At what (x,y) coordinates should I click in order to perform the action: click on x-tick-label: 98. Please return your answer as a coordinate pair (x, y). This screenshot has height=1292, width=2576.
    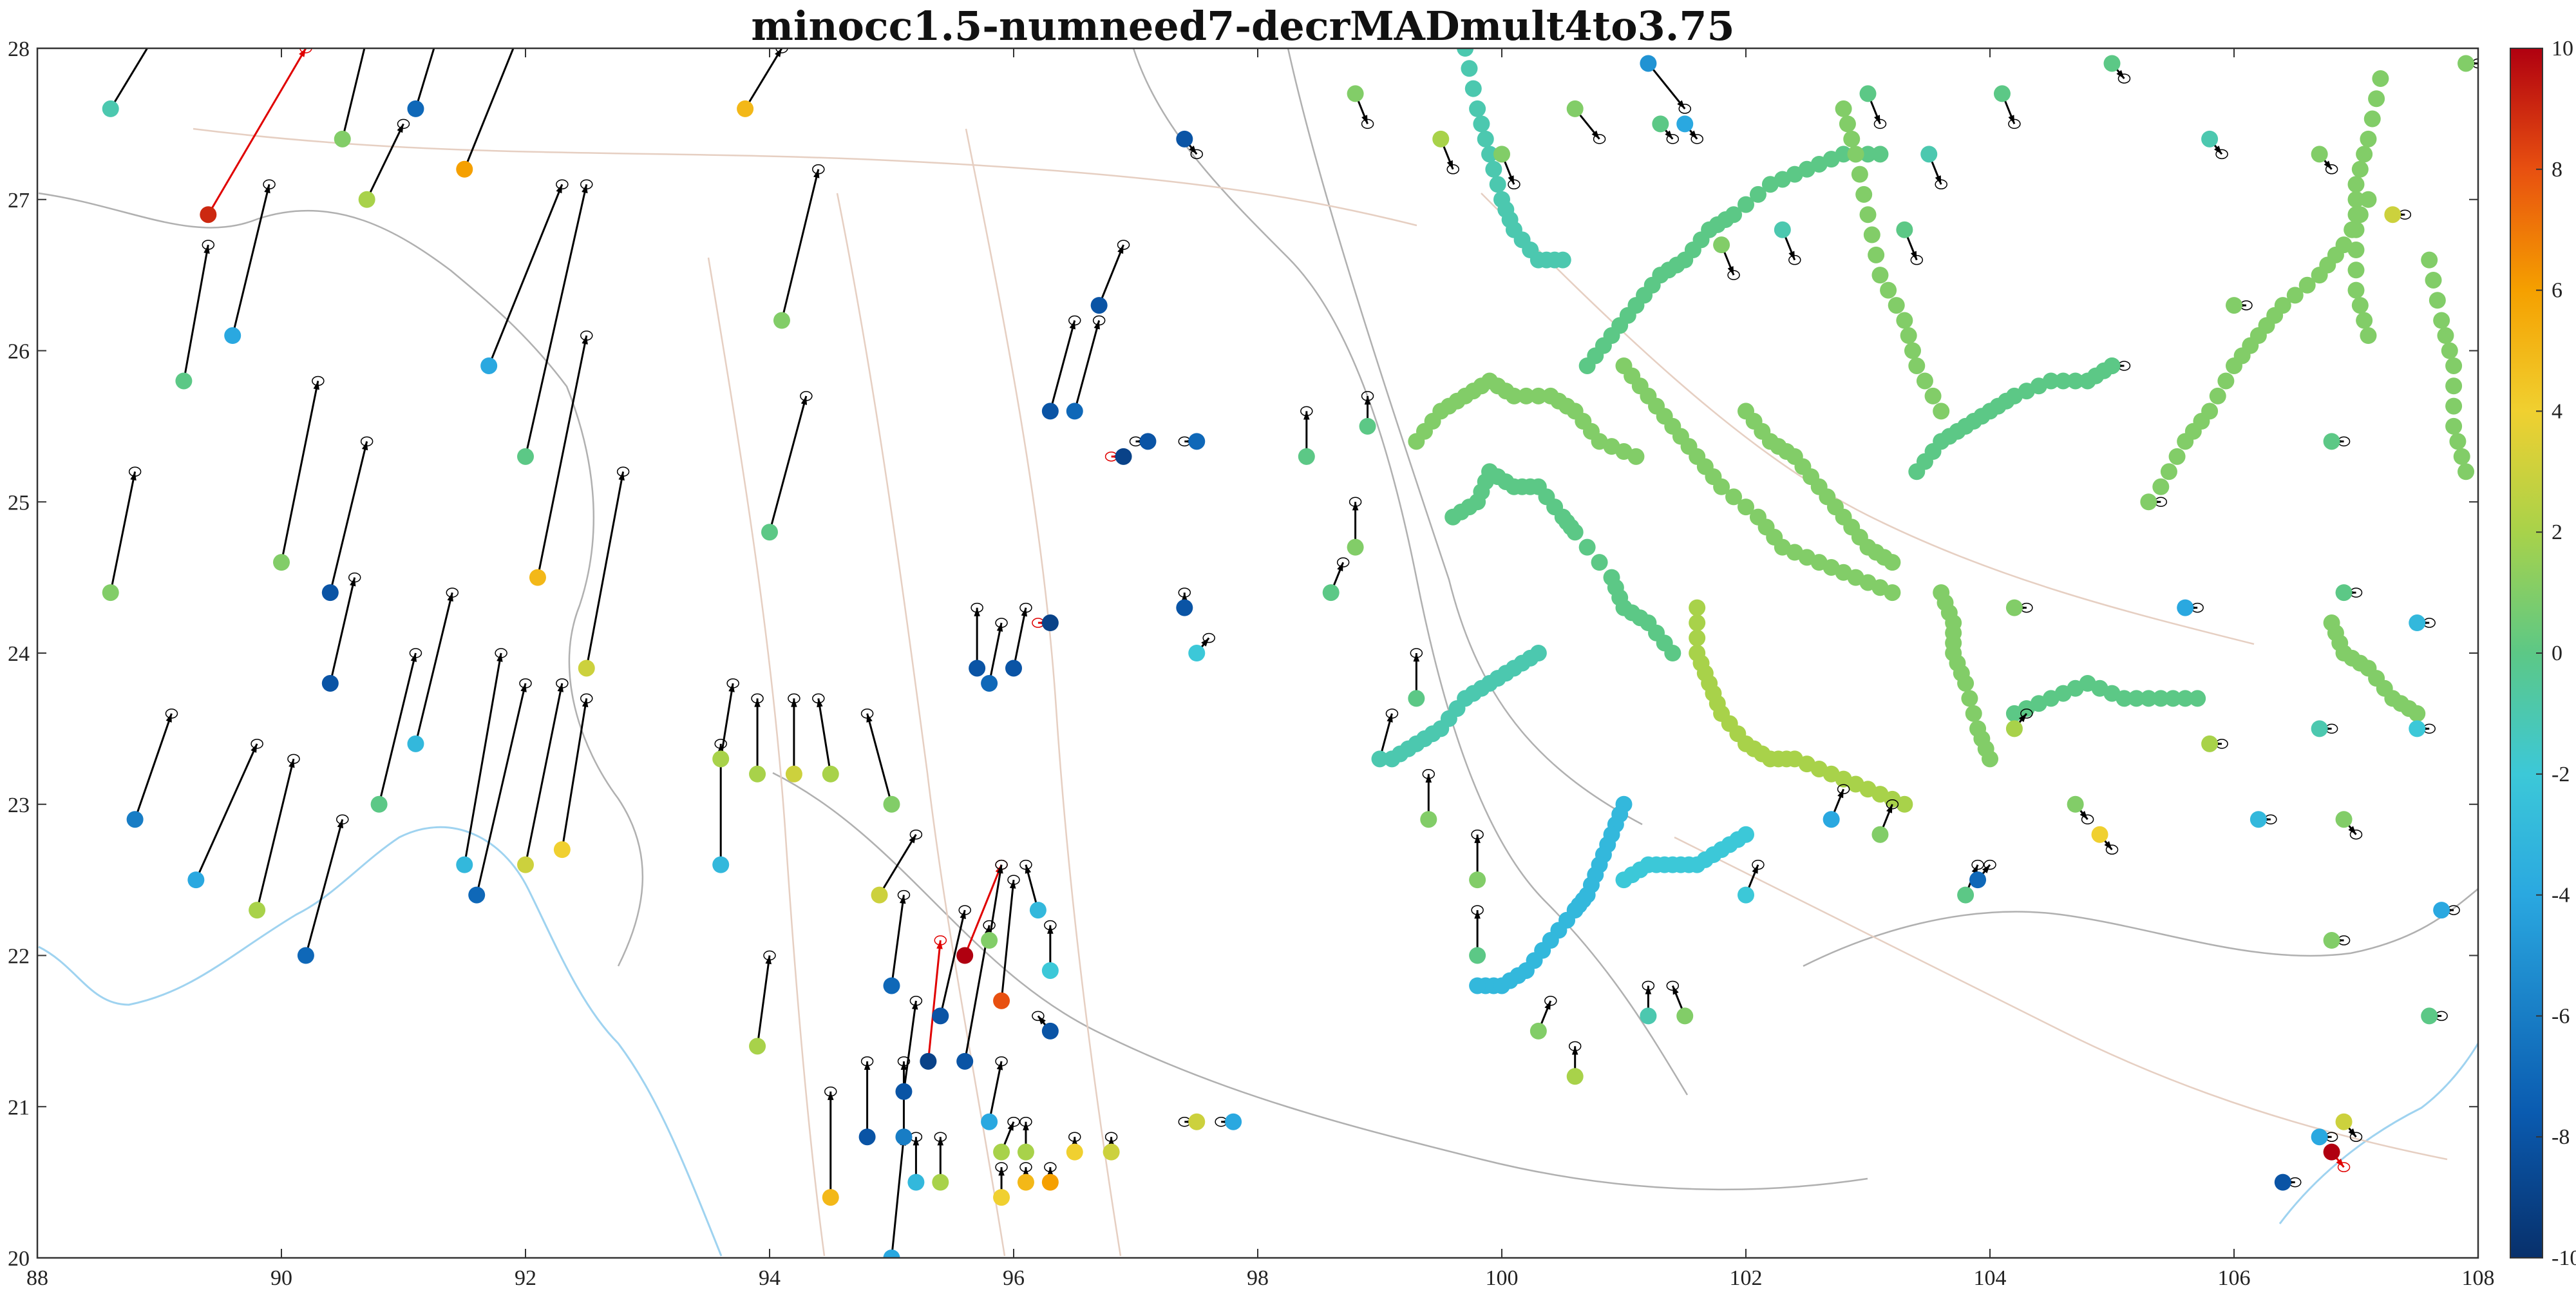
    Looking at the image, I should click on (1258, 1278).